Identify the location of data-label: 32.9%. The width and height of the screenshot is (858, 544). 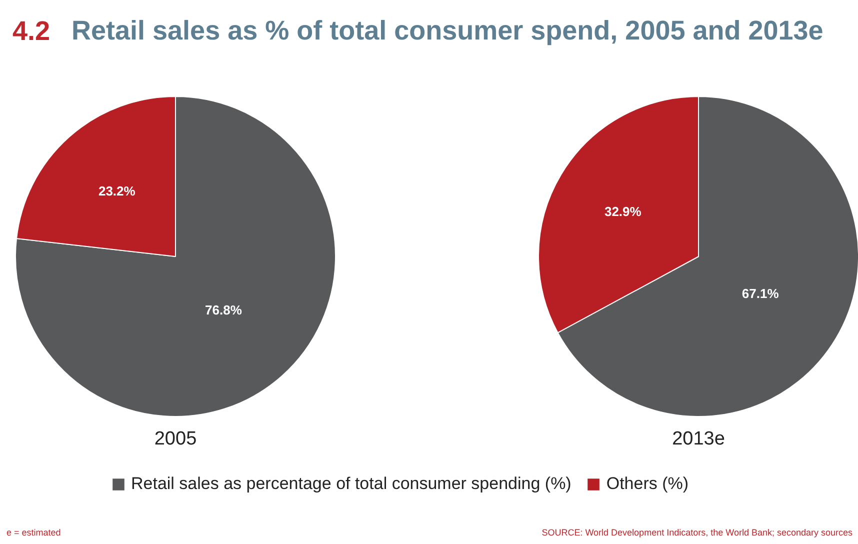
(623, 211).